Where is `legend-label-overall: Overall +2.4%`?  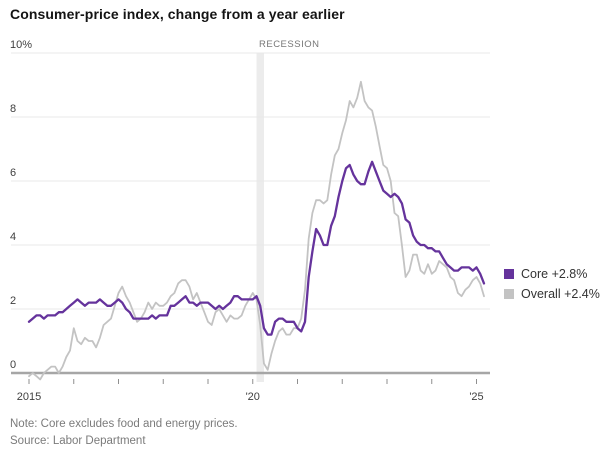
legend-label-overall: Overall +2.4% is located at coordinates (560, 294).